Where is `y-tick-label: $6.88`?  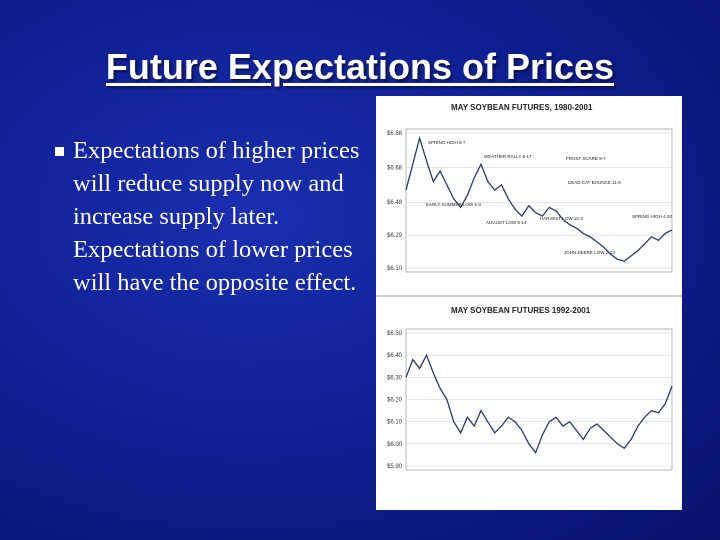
y-tick-label: $6.88 is located at coordinates (395, 134).